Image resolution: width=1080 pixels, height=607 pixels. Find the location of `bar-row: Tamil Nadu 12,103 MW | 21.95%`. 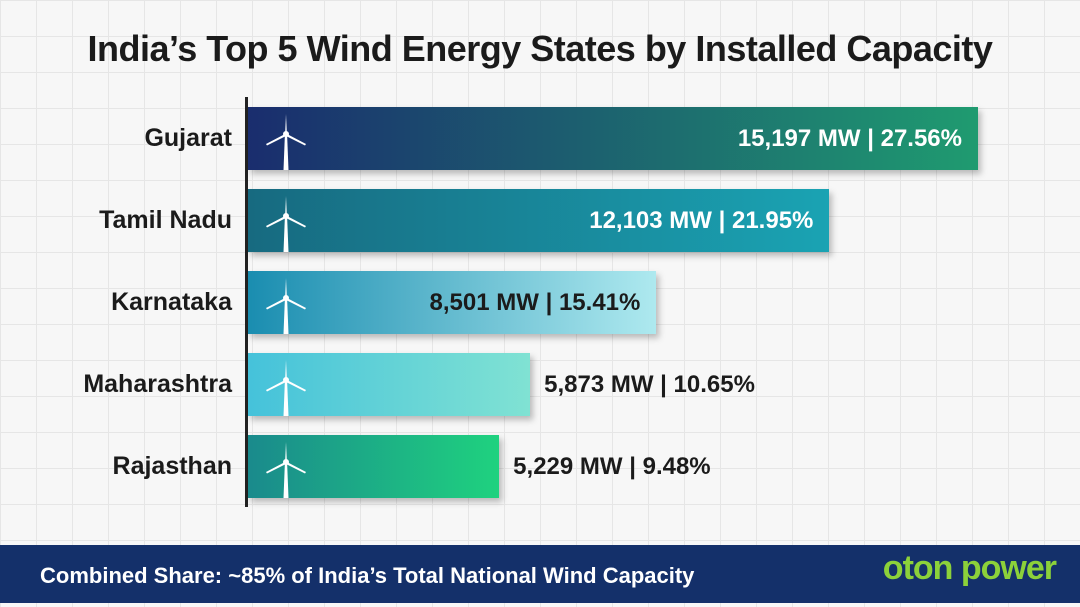

bar-row: Tamil Nadu 12,103 MW | 21.95% is located at coordinates (540, 220).